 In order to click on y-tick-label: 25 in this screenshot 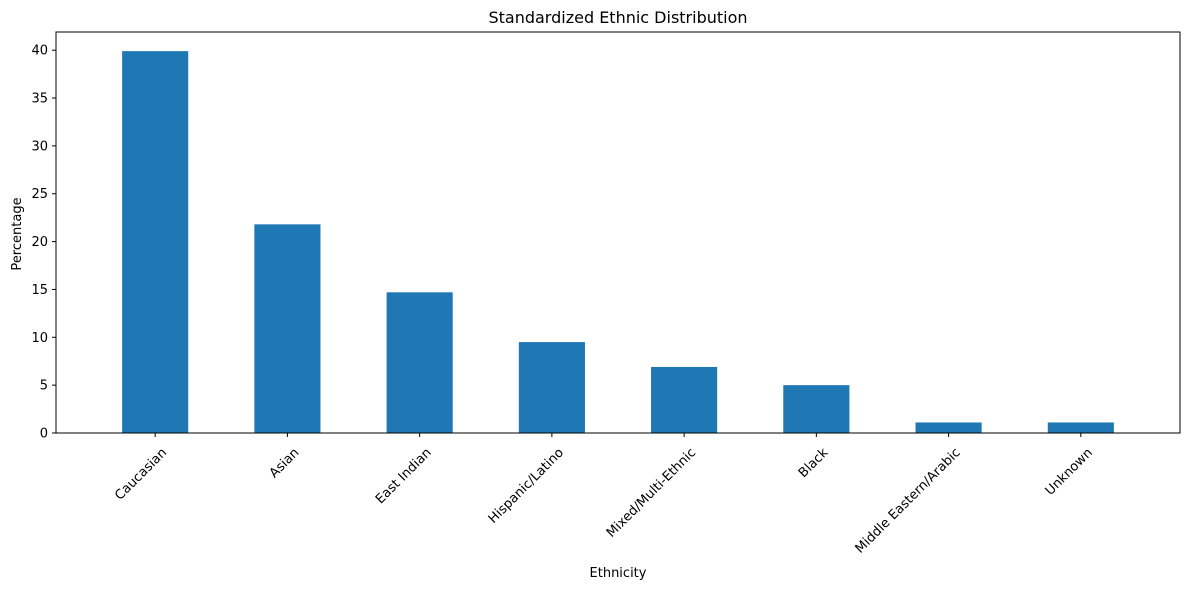, I will do `click(39, 194)`.